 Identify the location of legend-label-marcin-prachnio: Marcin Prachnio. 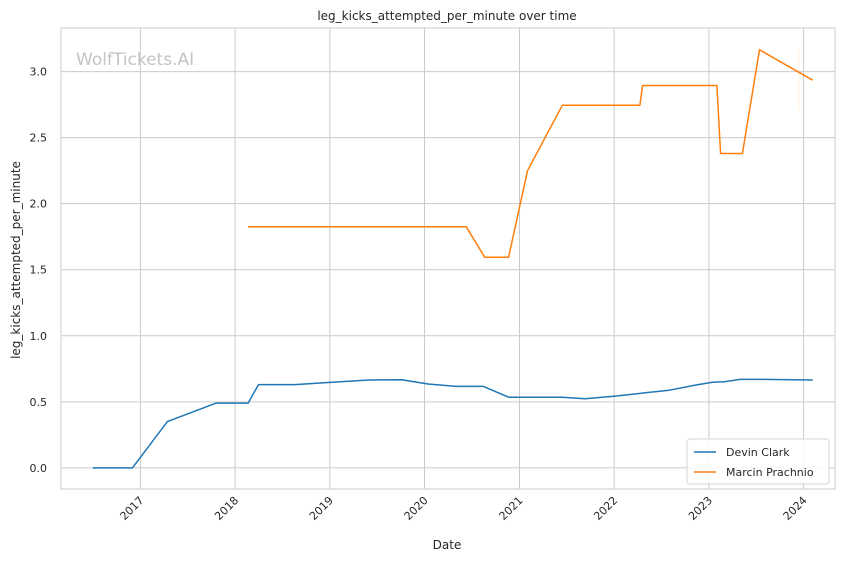
(770, 472).